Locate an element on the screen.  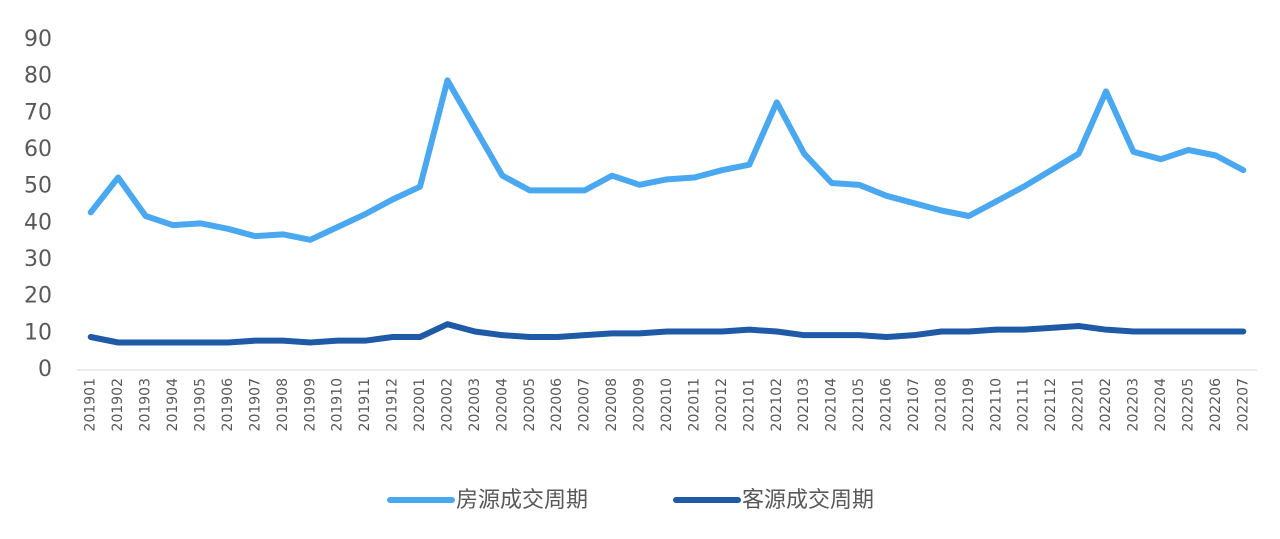
x-tick-label: 202002 is located at coordinates (447, 404).